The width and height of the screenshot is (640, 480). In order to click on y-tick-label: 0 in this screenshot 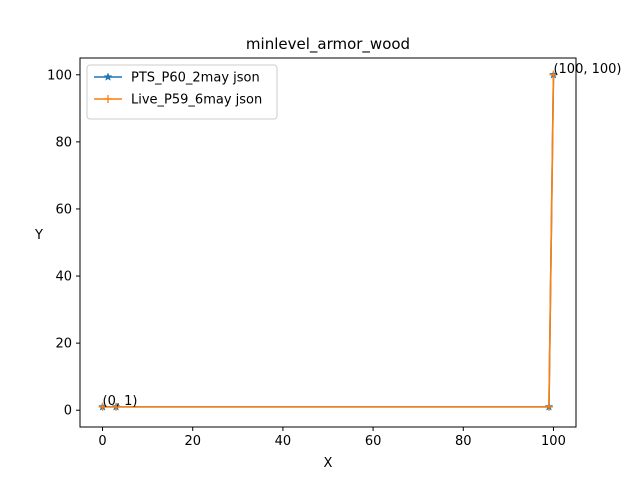, I will do `click(68, 411)`.